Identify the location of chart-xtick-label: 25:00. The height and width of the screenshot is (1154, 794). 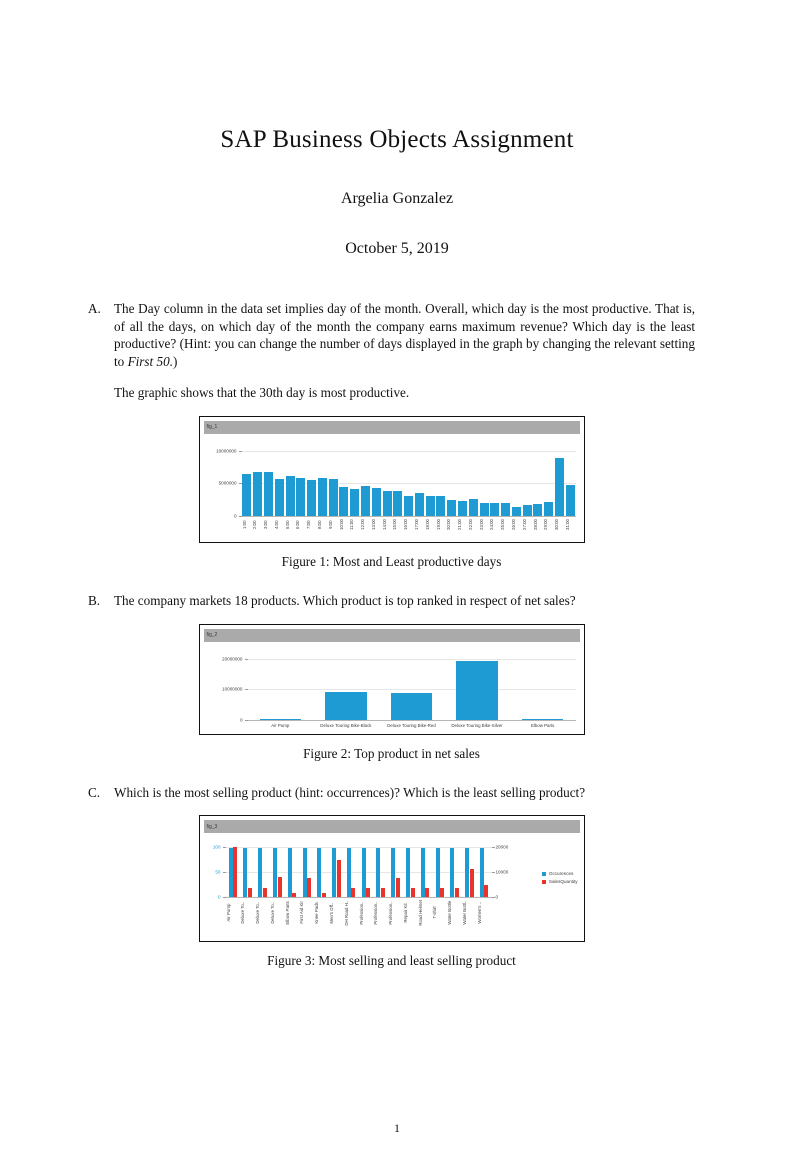
(503, 524).